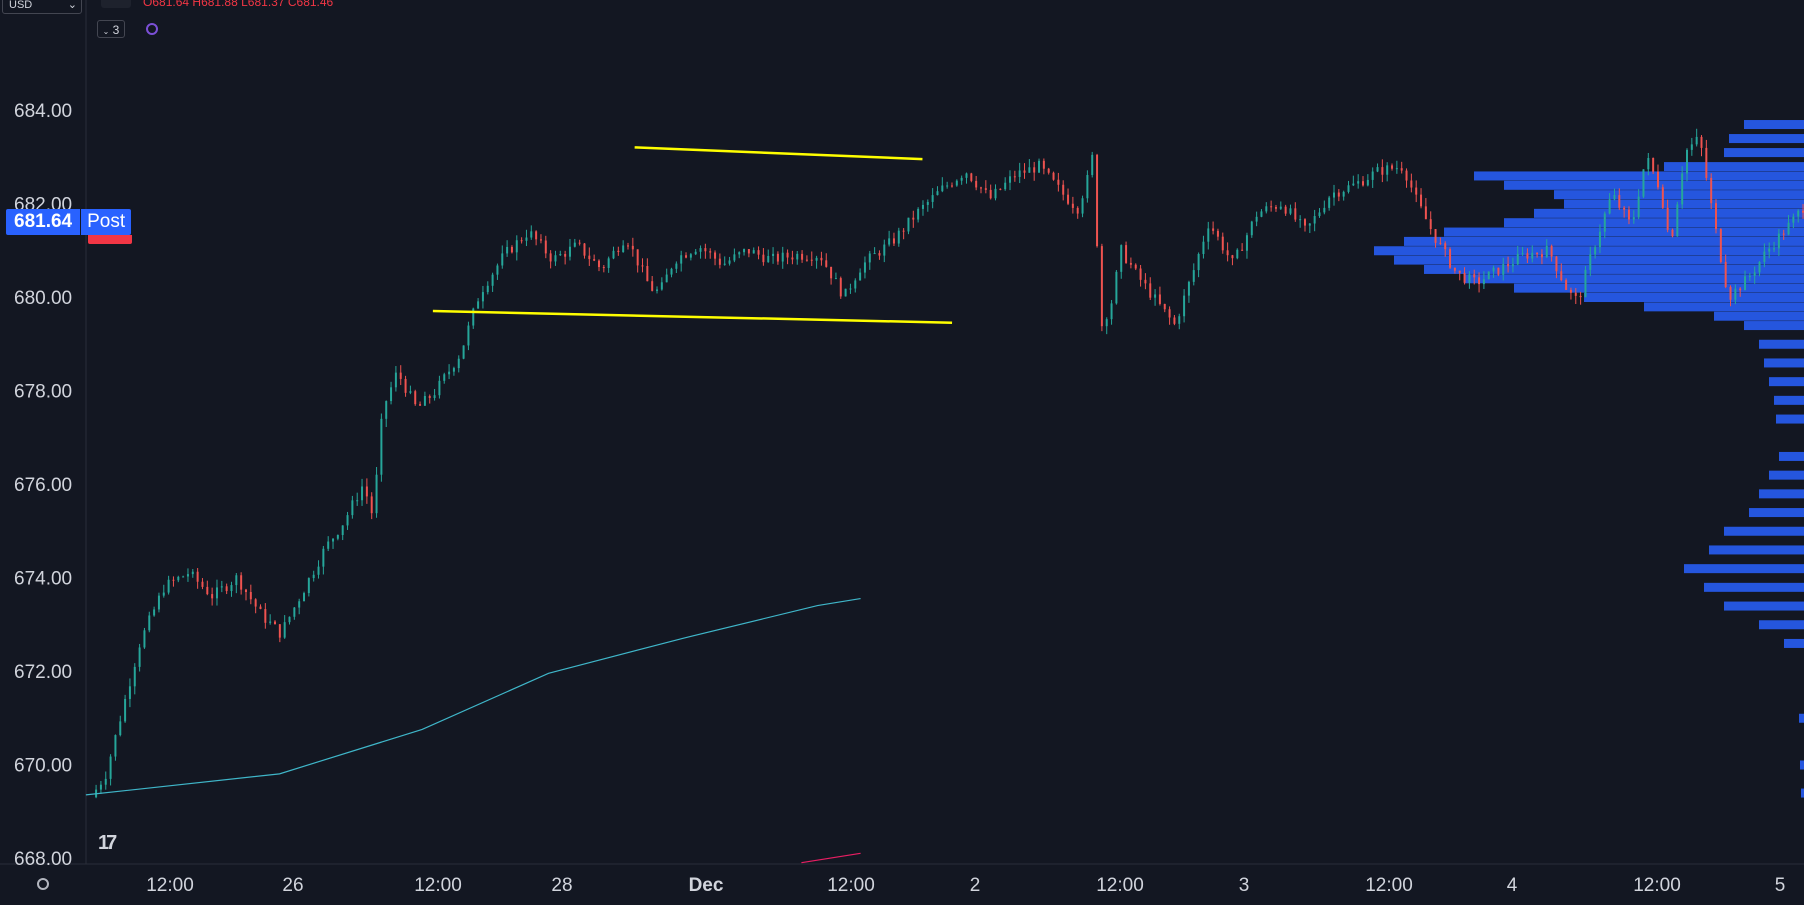 This screenshot has width=1804, height=905. What do you see at coordinates (43, 766) in the screenshot?
I see `y-tick-label: 670.00` at bounding box center [43, 766].